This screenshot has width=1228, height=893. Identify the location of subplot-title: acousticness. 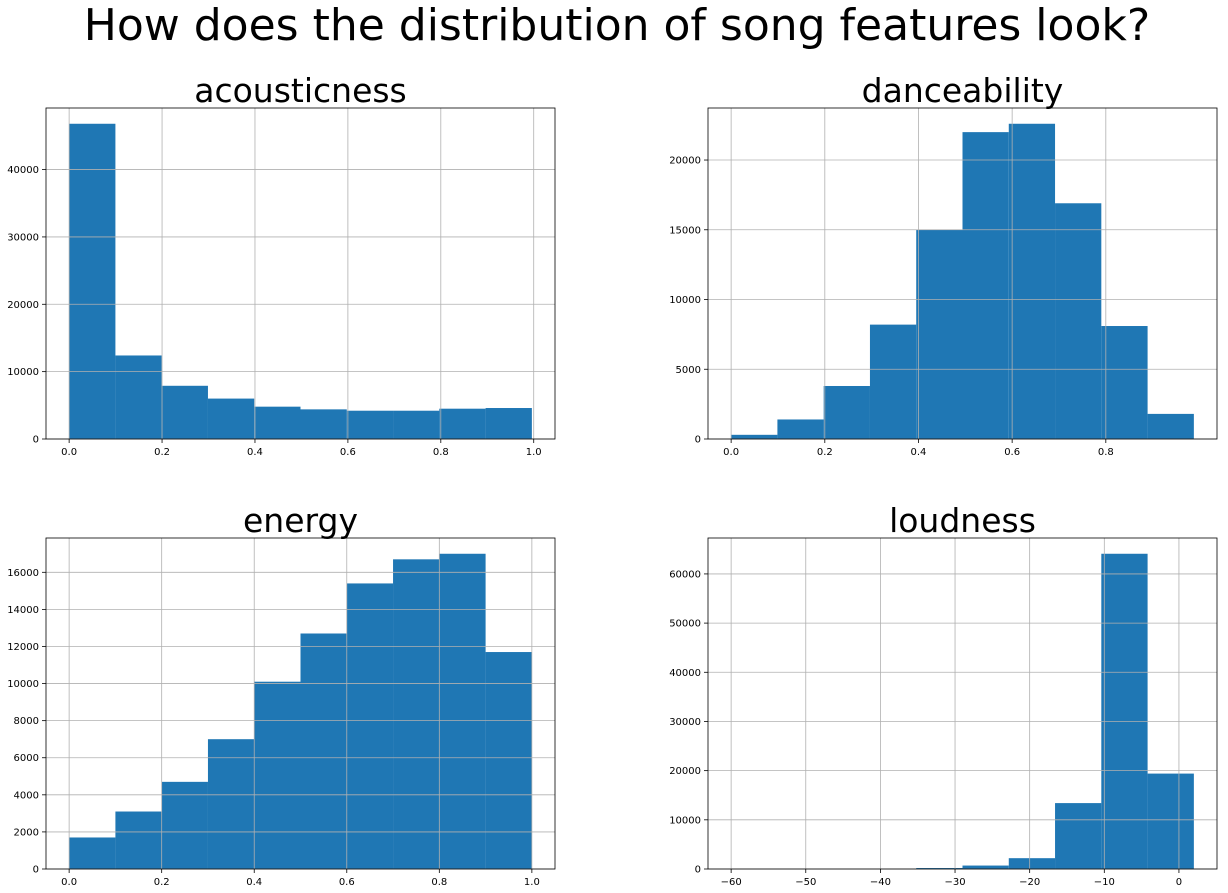
(300, 90).